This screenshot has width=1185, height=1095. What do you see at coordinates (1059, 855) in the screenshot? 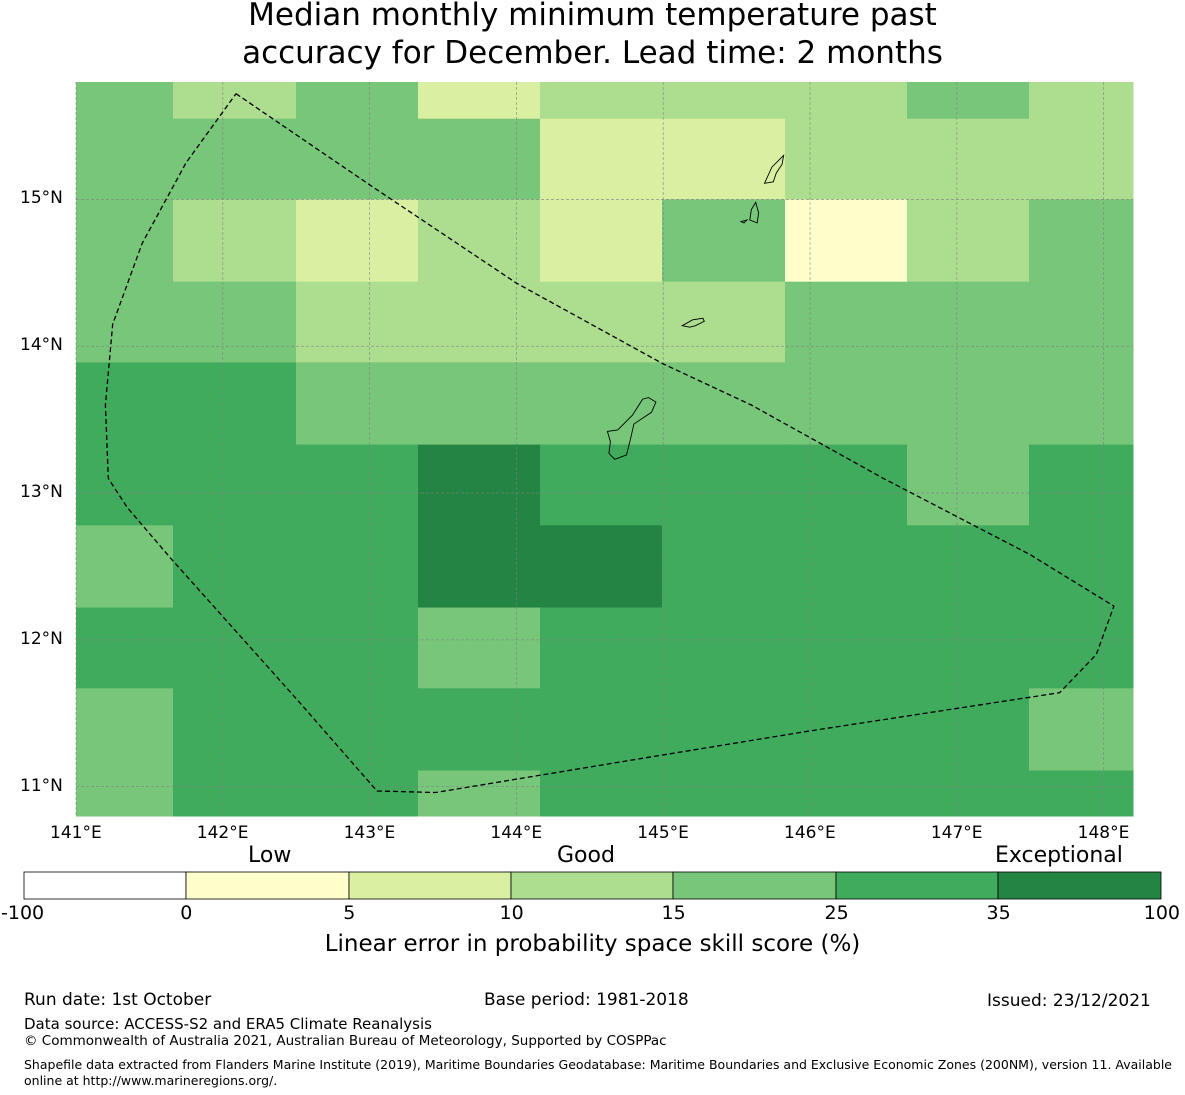
I see `colorbar-category-exceptional: Exceptional` at bounding box center [1059, 855].